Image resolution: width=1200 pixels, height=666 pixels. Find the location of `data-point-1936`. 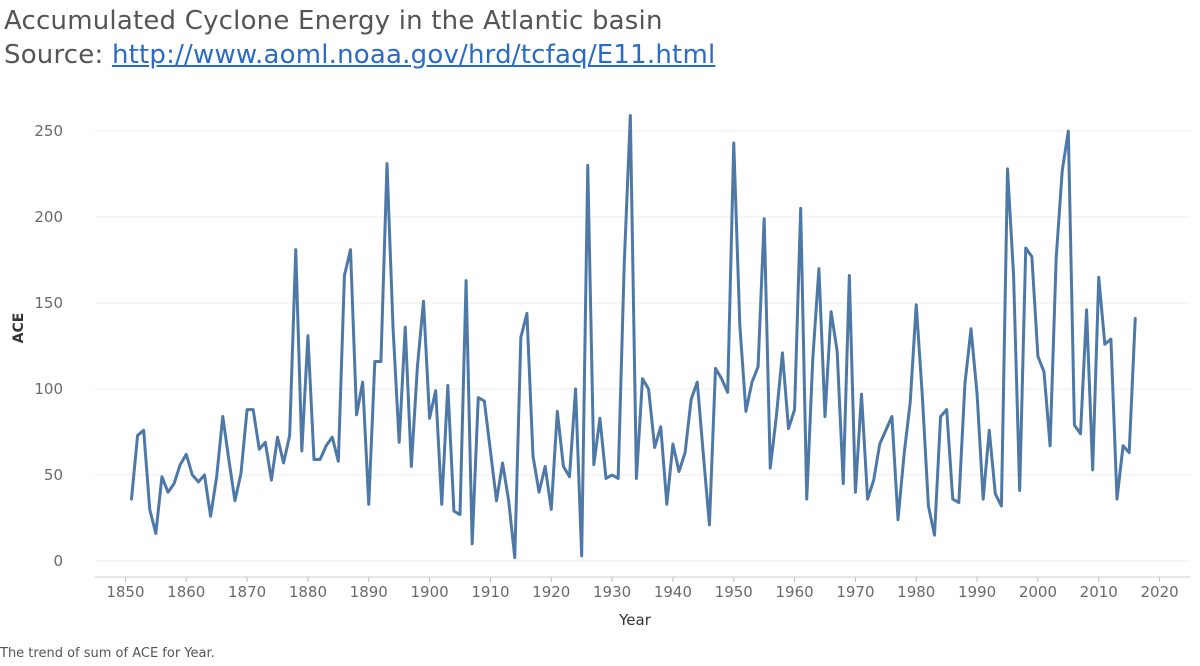

data-point-1936 is located at coordinates (649, 389).